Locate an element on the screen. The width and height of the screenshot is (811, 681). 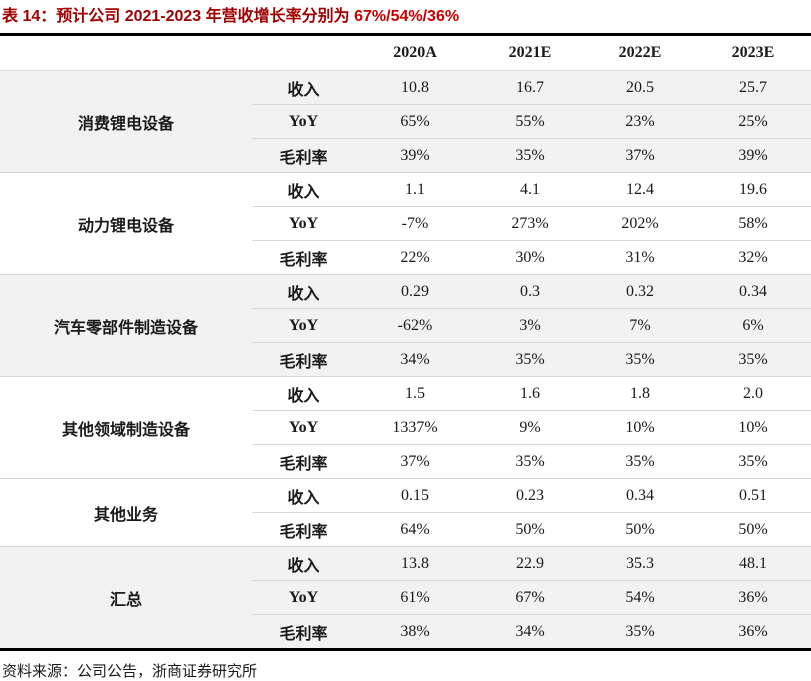
table-row: 毛利率 64% 50% 50% 50% is located at coordinates (405, 529).